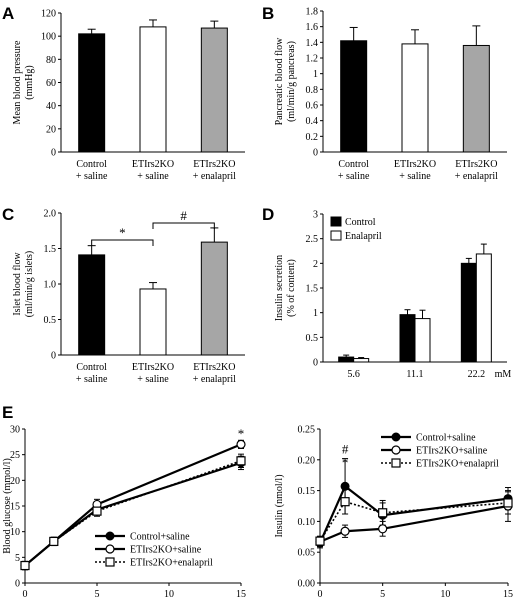  Describe the element at coordinates (15, 507) in the screenshot. I see `y-tick-label: 15` at that location.